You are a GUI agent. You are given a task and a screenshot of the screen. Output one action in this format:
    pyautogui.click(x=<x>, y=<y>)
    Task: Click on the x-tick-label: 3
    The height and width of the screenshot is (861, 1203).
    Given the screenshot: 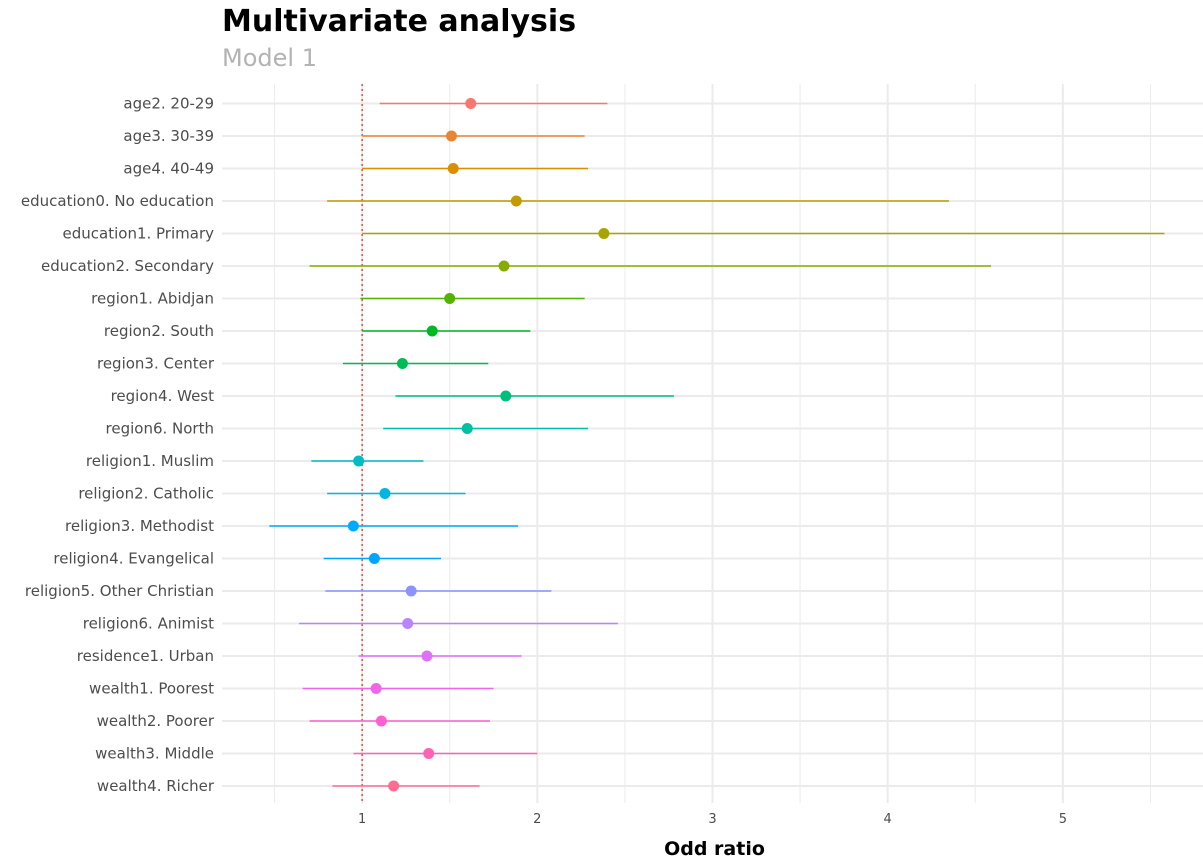 What is the action you would take?
    pyautogui.click(x=712, y=819)
    